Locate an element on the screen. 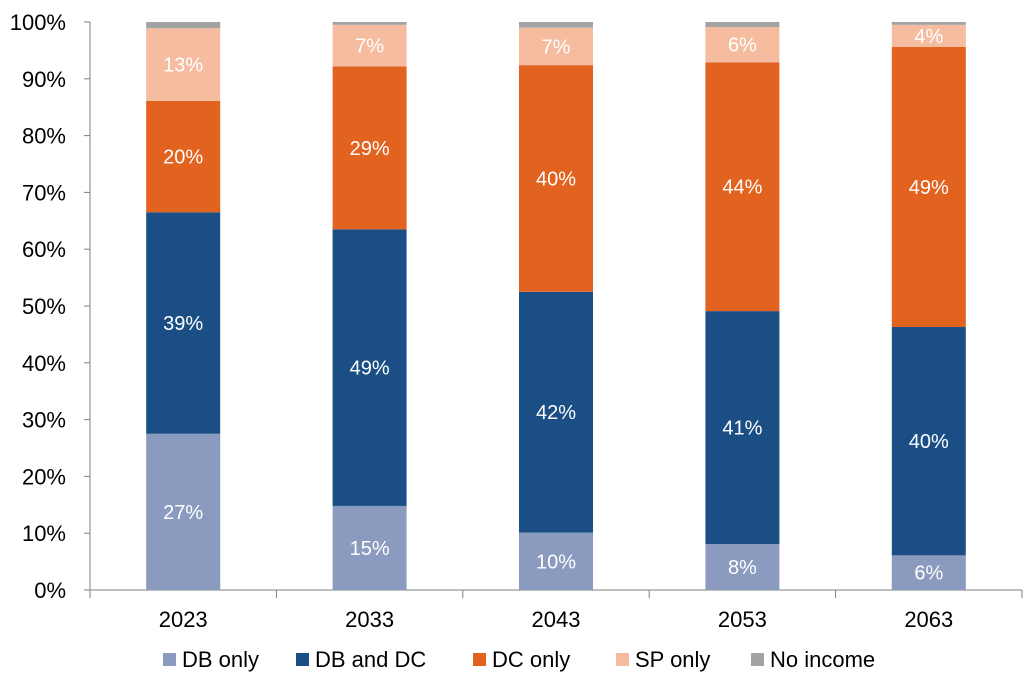 This screenshot has height=682, width=1024. bar-segment-dc-only-2053 is located at coordinates (742, 187).